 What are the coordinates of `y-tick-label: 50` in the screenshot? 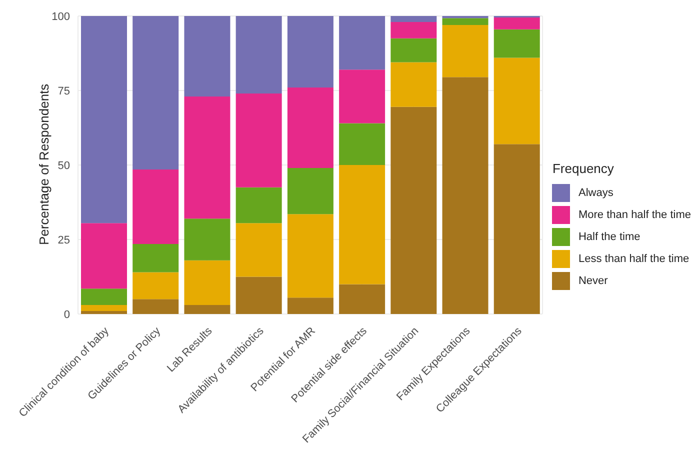 It's located at (64, 166).